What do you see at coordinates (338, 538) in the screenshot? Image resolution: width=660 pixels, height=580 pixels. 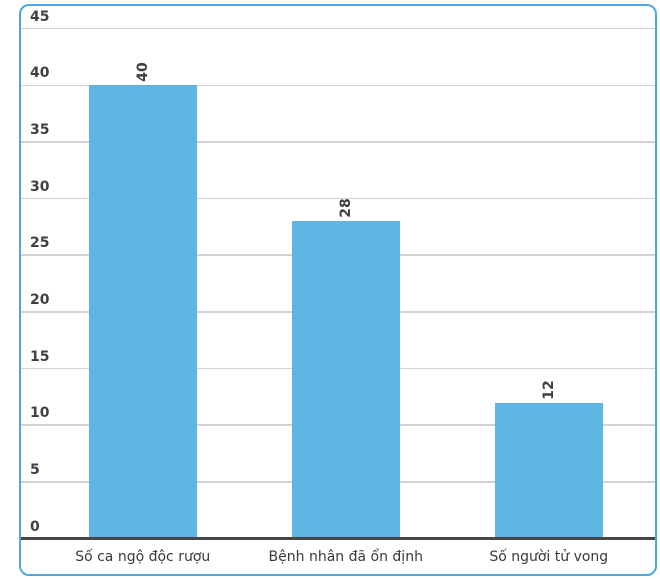 I see `x-axis-line` at bounding box center [338, 538].